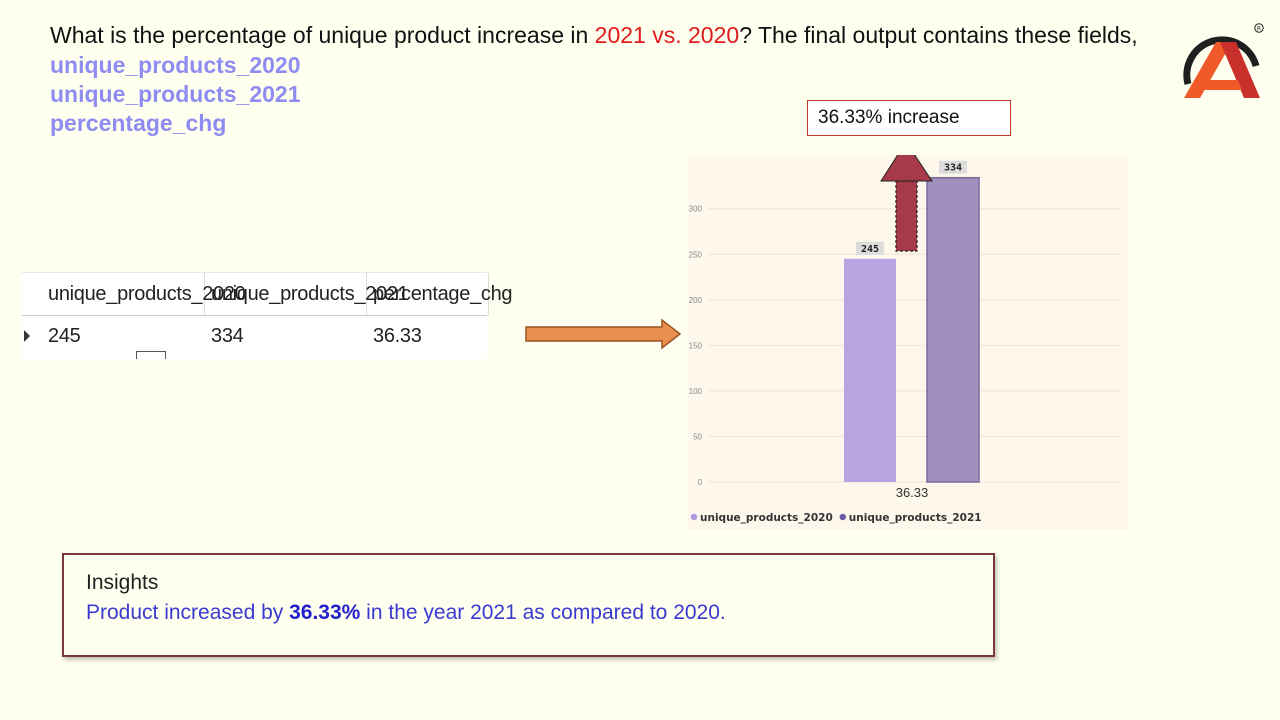 The image size is (1280, 720). I want to click on row-selector-icon, so click(27, 336).